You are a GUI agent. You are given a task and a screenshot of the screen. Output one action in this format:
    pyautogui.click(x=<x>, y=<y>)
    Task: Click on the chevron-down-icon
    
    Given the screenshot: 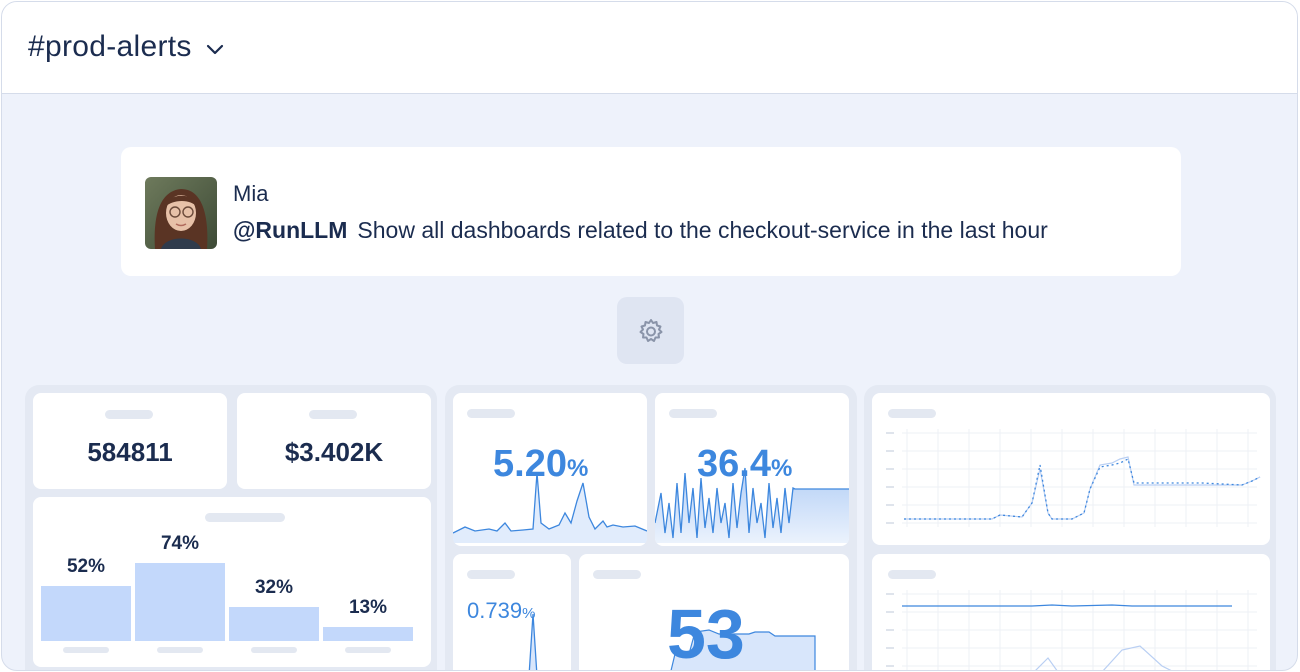 What is the action you would take?
    pyautogui.click(x=214, y=49)
    